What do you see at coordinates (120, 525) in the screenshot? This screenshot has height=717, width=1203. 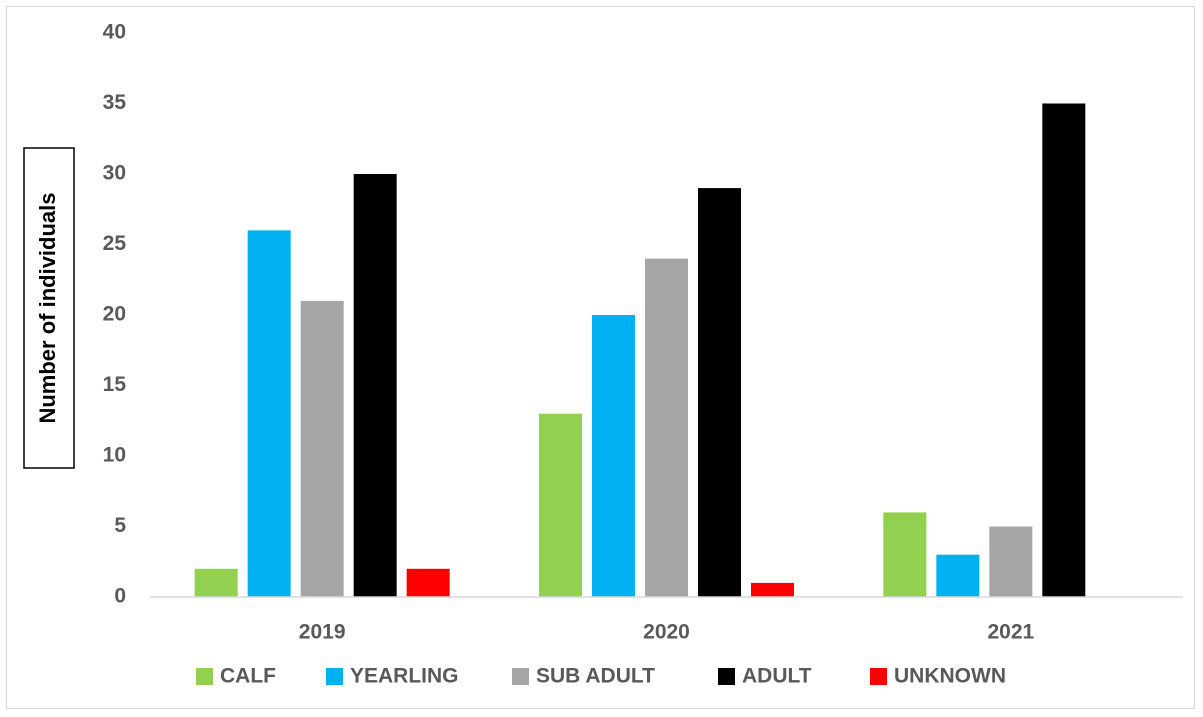 I see `y-tick-label: 5` at bounding box center [120, 525].